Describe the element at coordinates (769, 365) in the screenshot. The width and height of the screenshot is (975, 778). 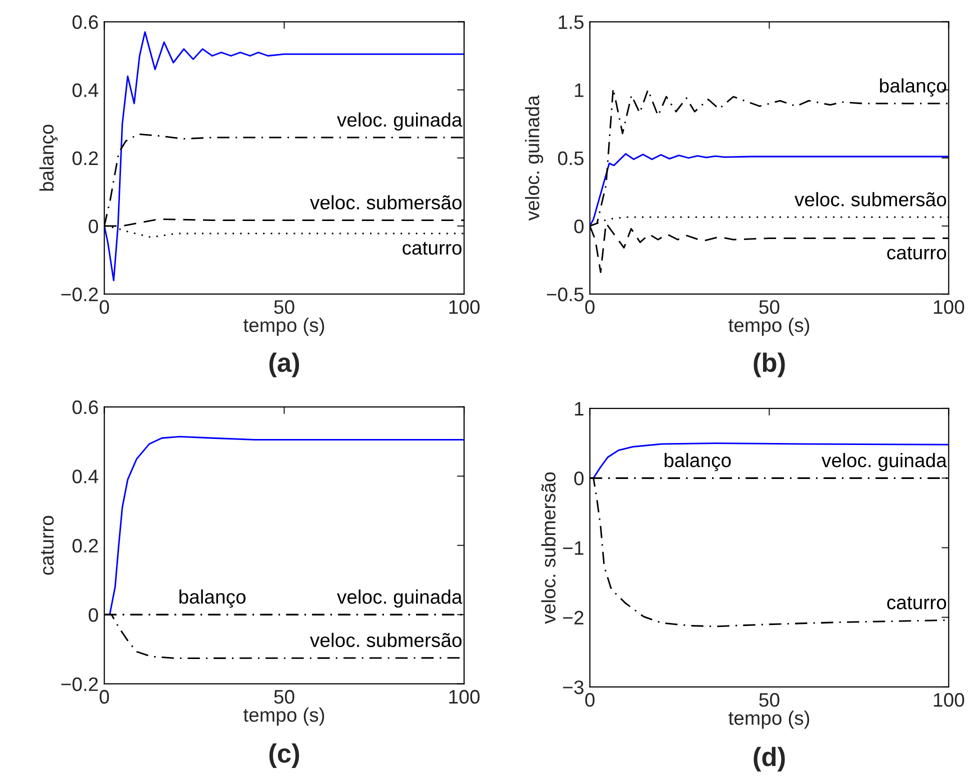
I see `text: (b)` at that location.